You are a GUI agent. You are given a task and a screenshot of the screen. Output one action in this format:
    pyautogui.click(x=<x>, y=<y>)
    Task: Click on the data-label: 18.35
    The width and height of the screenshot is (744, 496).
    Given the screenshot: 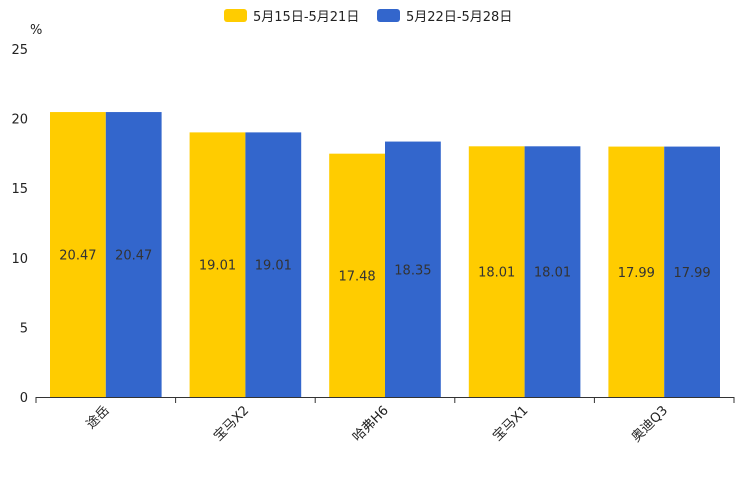 What is the action you would take?
    pyautogui.click(x=412, y=270)
    